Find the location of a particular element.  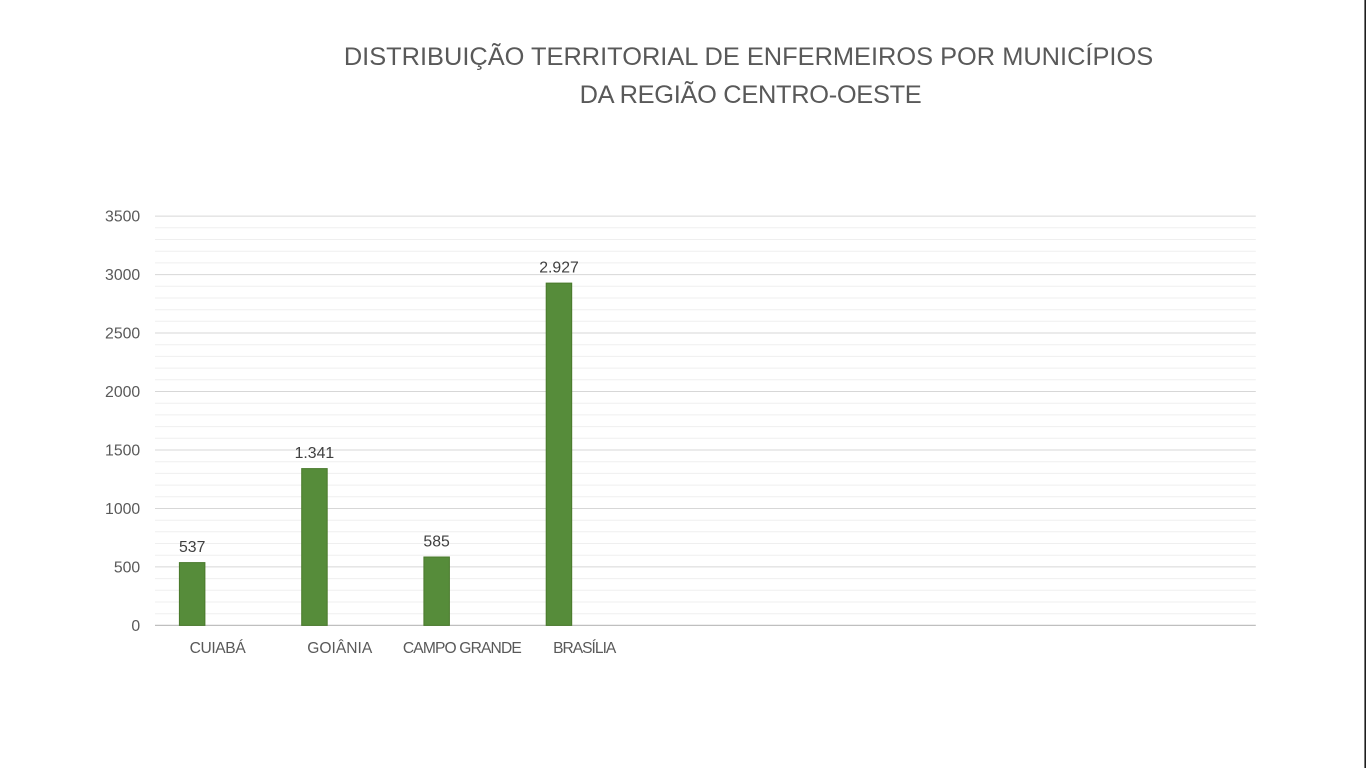

svg-text: 1.341 is located at coordinates (315, 453).